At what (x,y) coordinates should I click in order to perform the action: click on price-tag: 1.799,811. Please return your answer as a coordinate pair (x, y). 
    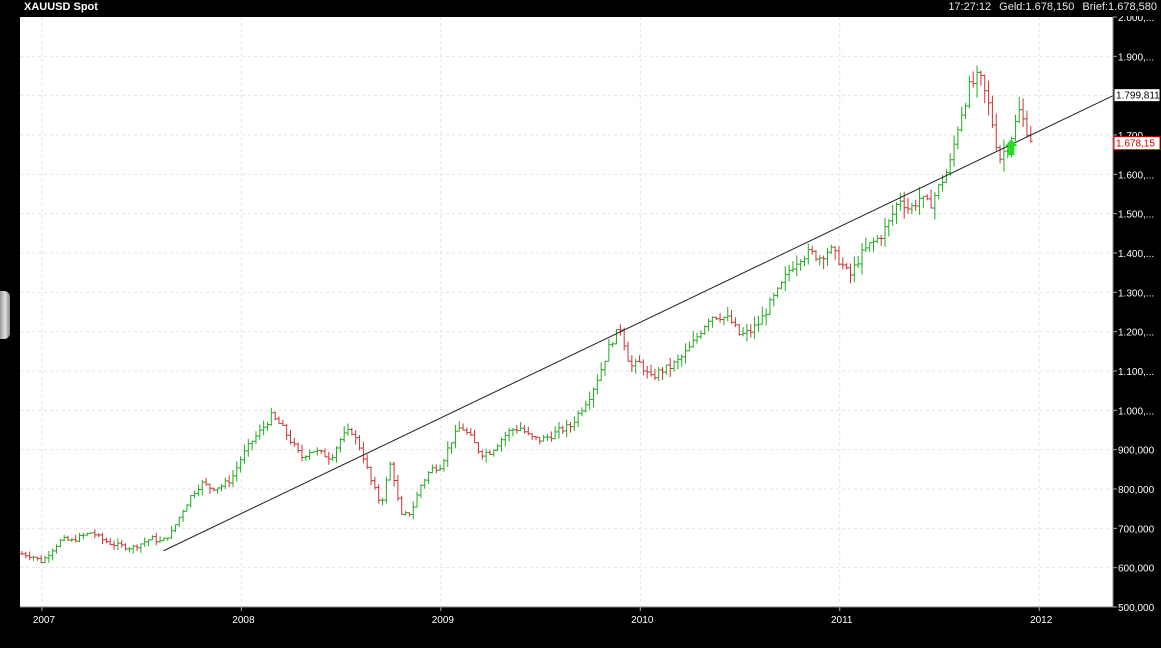
    Looking at the image, I should click on (1137, 95).